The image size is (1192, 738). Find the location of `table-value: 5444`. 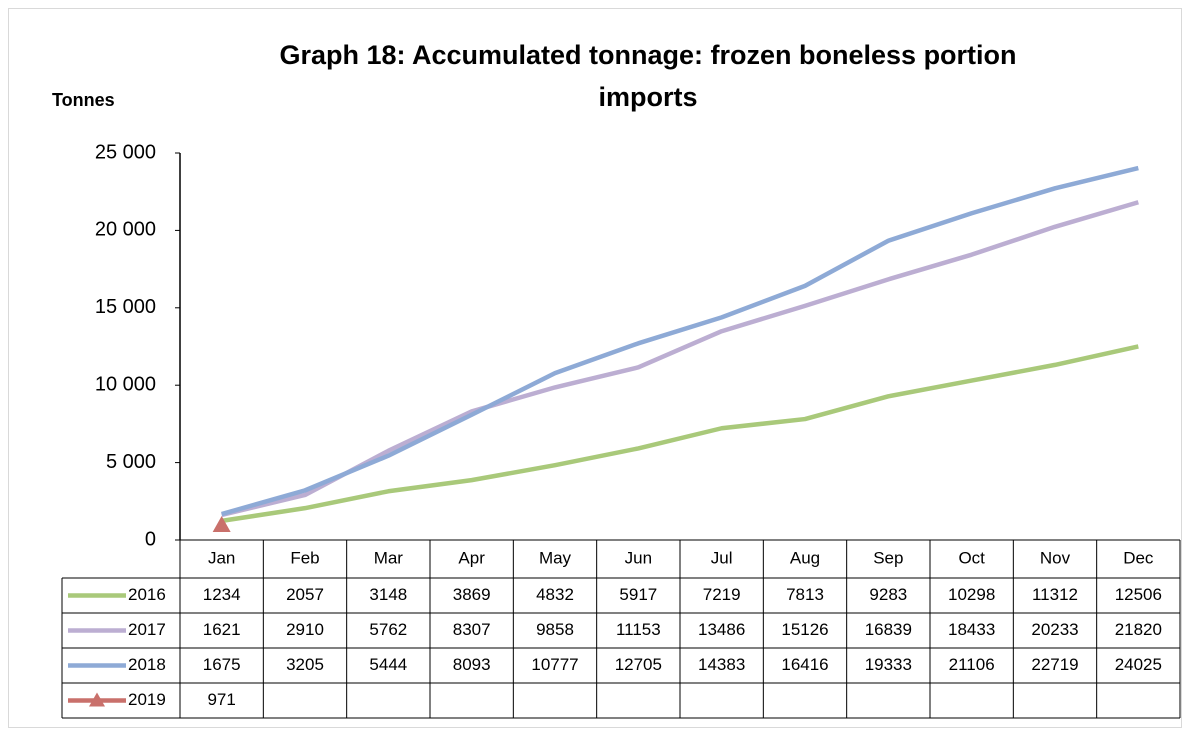

table-value: 5444 is located at coordinates (388, 664).